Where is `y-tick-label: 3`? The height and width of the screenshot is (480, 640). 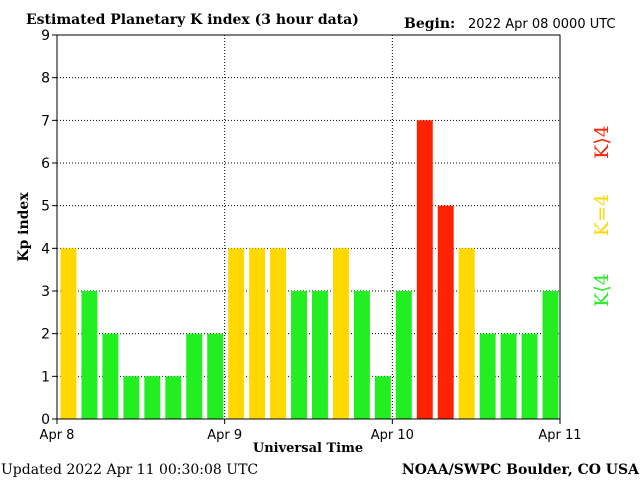
y-tick-label: 3 is located at coordinates (45, 292).